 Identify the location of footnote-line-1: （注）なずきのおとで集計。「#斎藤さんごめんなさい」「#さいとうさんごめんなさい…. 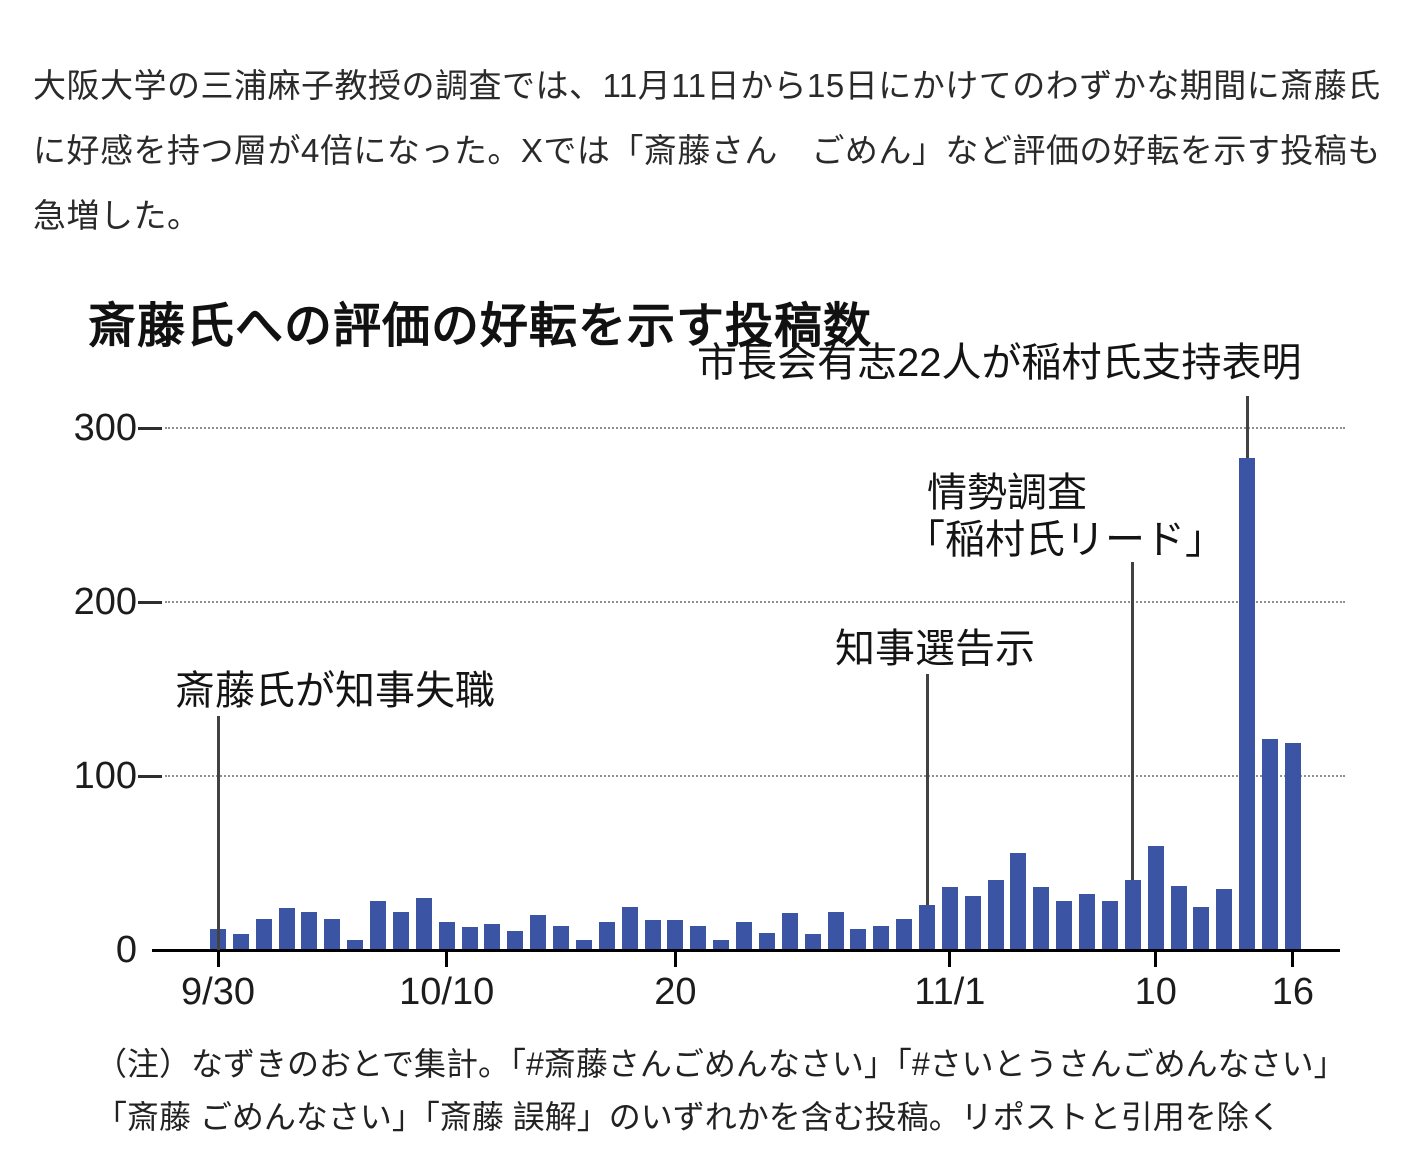
(720, 1064).